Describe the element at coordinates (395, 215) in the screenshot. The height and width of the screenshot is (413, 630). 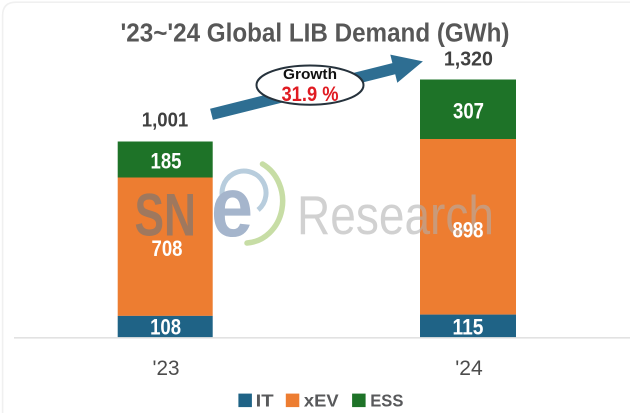
I see `svg-text: Research` at that location.